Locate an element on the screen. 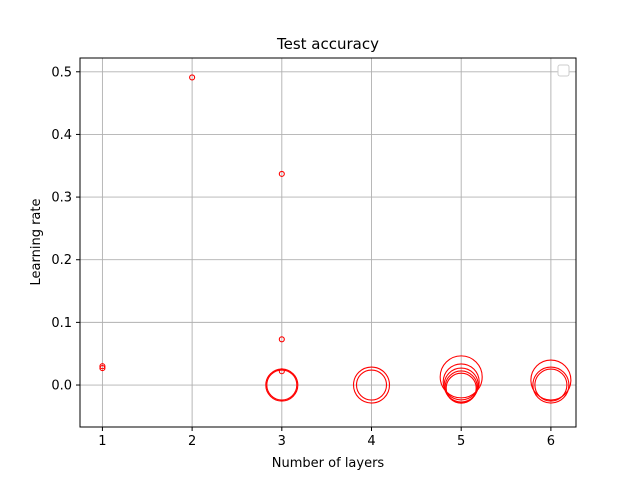 This screenshot has width=640, height=480. y-tick-label: 0.1 is located at coordinates (61, 323).